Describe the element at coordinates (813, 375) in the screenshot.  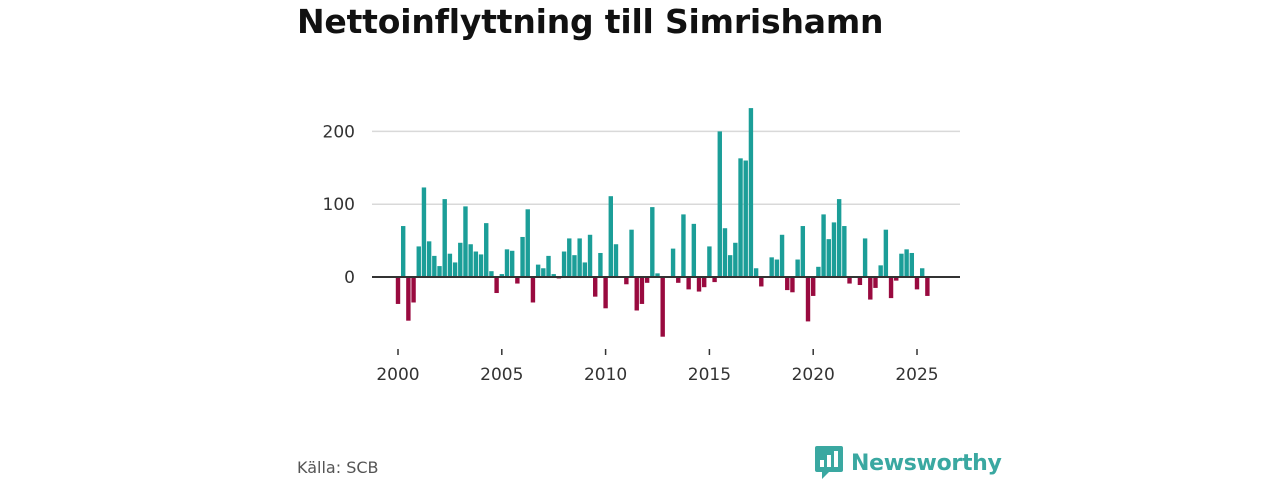
I see `x-tick-label: 2020` at that location.